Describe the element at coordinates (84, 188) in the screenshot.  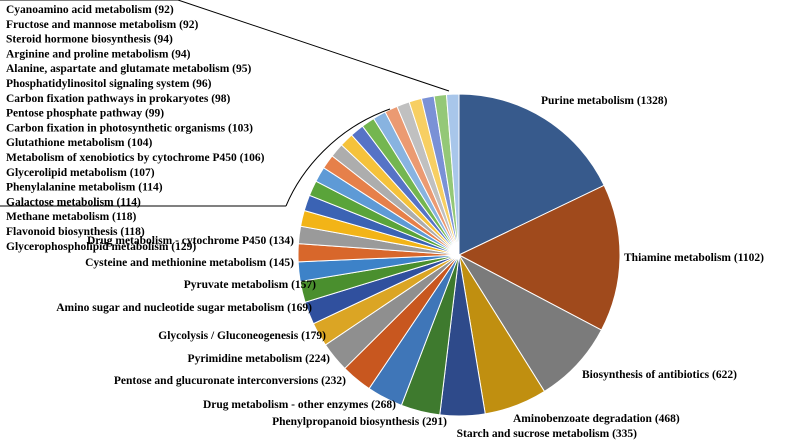
I see `slice-label: Phenylalanine metabolism (114)` at that location.